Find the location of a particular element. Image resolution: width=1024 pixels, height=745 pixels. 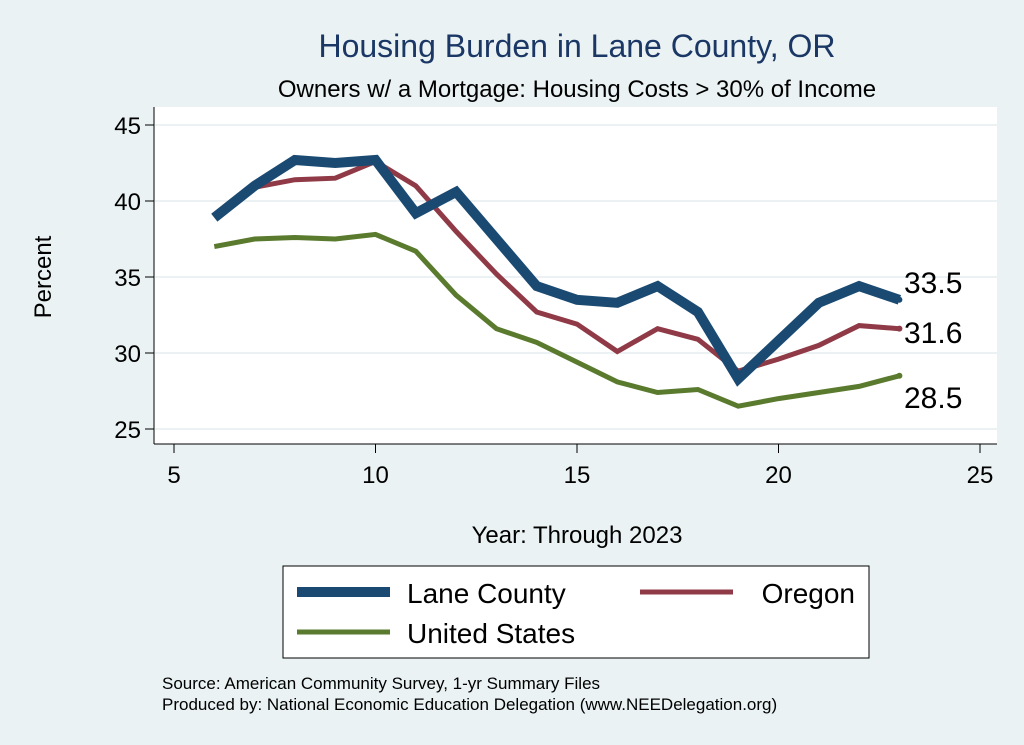

x-axis-ticks: 5 10 15 20 25 is located at coordinates (580, 466).